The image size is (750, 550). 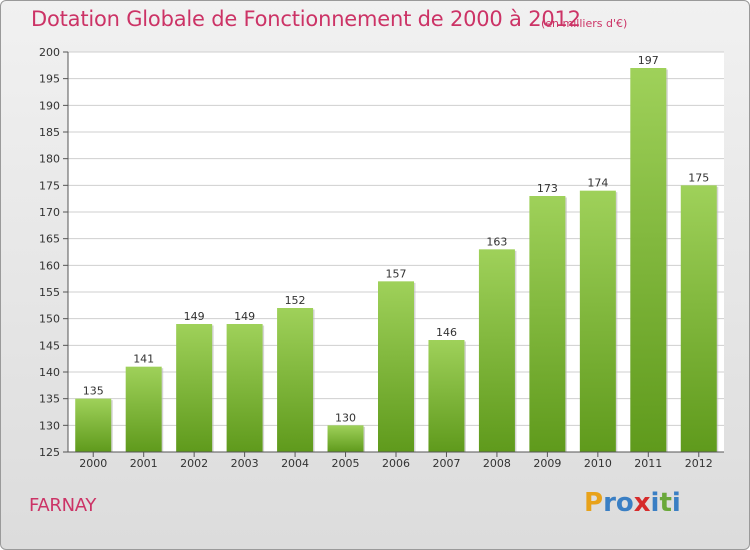 What do you see at coordinates (295, 463) in the screenshot?
I see `x-tick-label: 2004` at bounding box center [295, 463].